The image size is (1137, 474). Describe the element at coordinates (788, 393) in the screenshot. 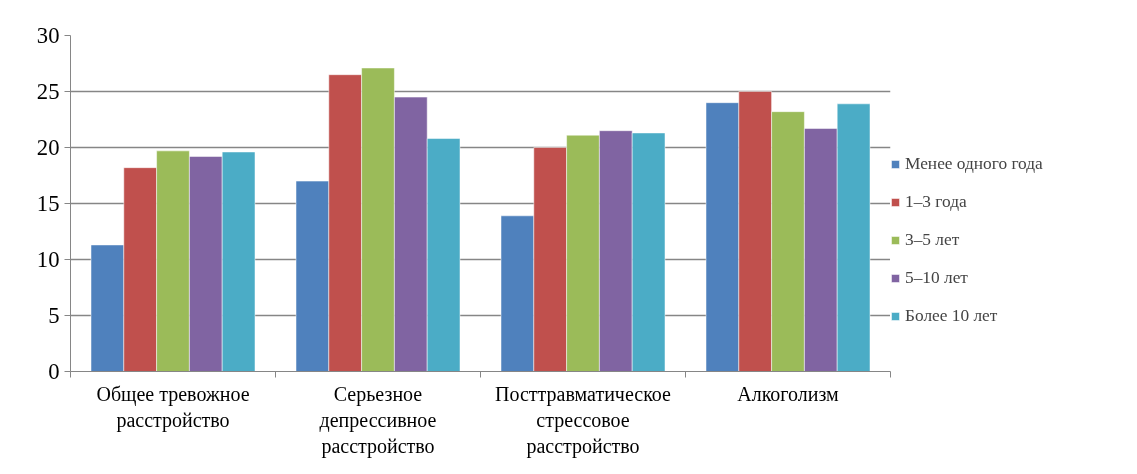

I see `x-tick-label: Алкоголизм` at that location.